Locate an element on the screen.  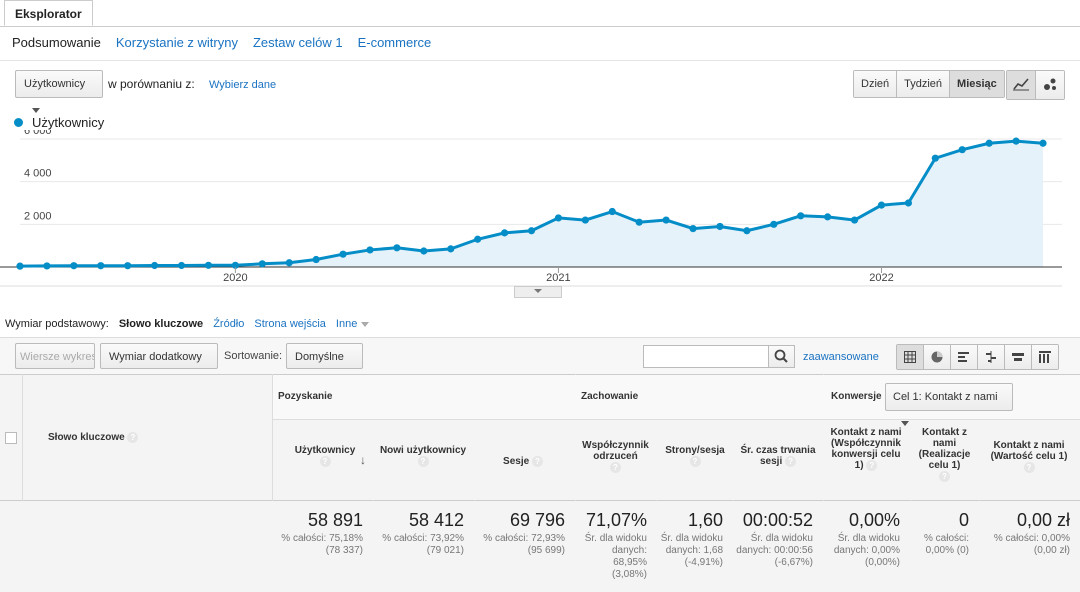
x-tick-label: 2022 is located at coordinates (881, 278).